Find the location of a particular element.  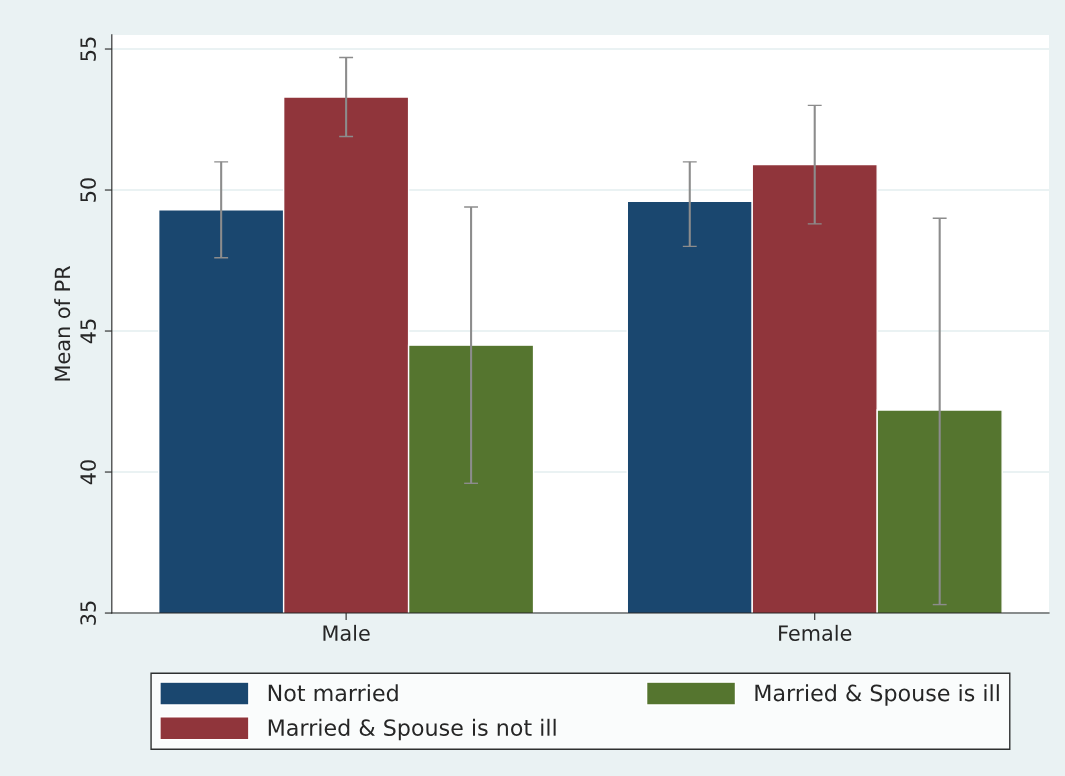

y-tick-label: 55 is located at coordinates (88, 49).